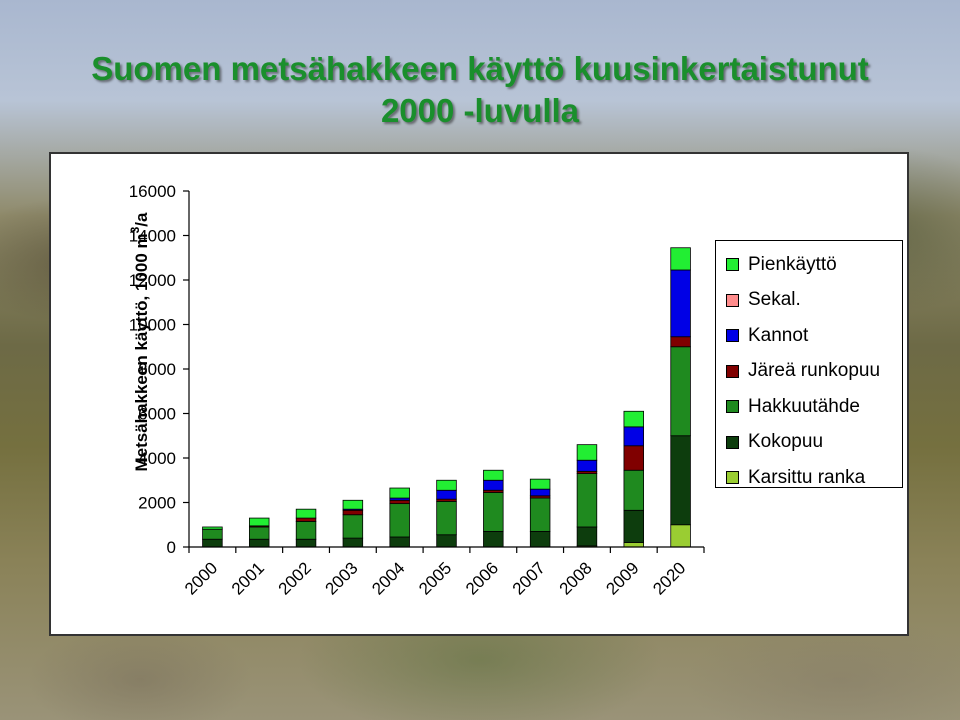  Describe the element at coordinates (680, 303) in the screenshot. I see `bar-segment-kannot-2020` at that location.